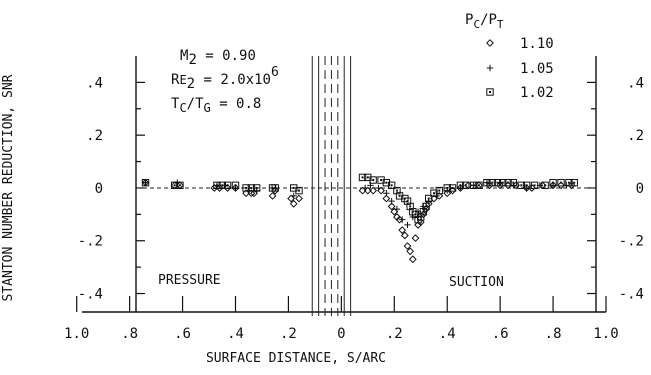 Image resolution: width=651 pixels, height=375 pixels. What do you see at coordinates (94, 136) in the screenshot?
I see `y-tick-label-left: .2` at bounding box center [94, 136].